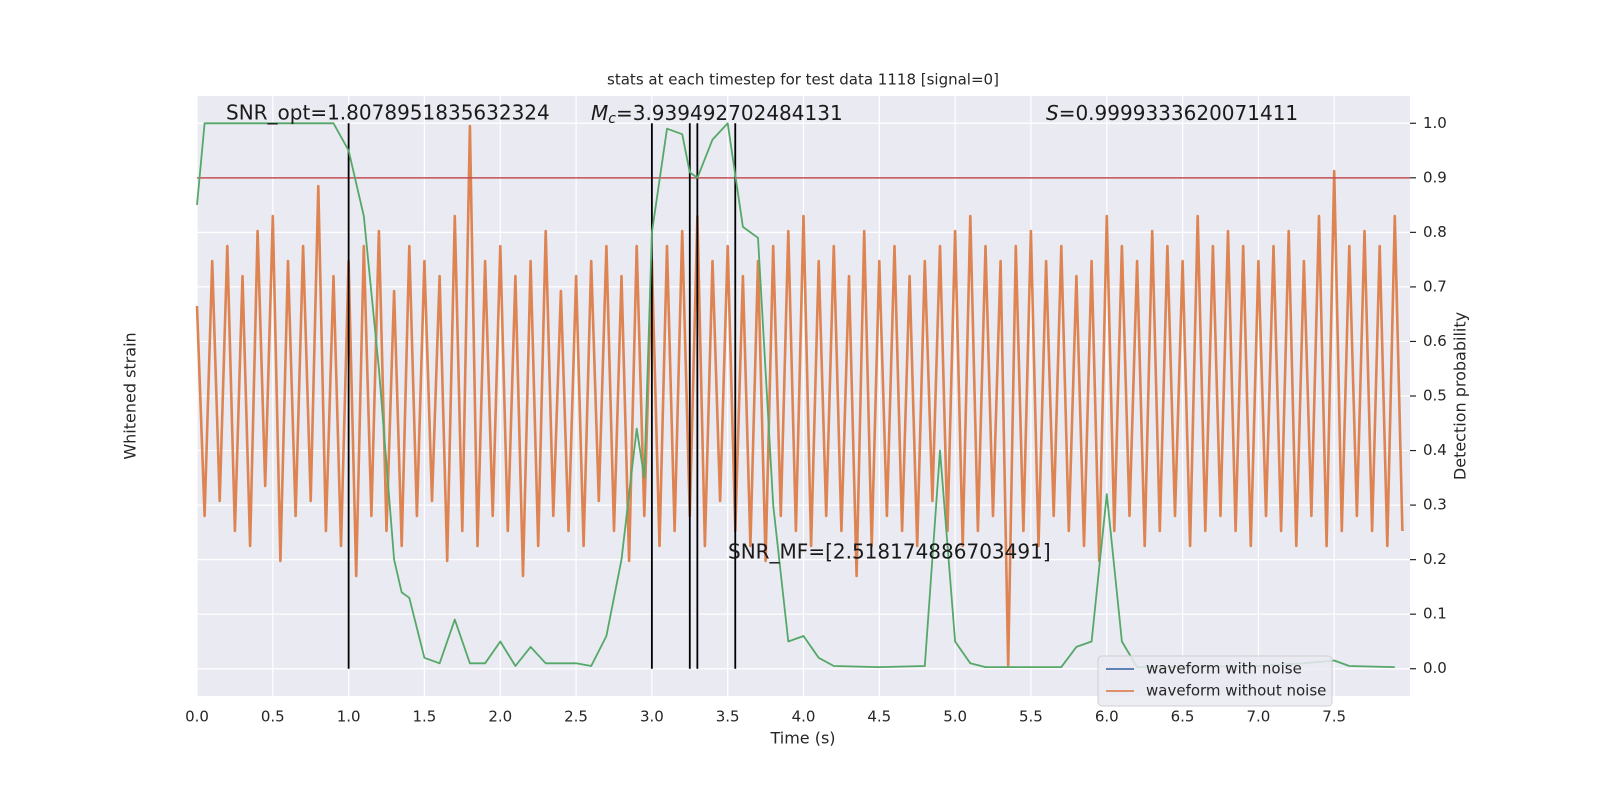 The height and width of the screenshot is (800, 1600). I want to click on annotation: S=0.9999333620071411, so click(1172, 113).